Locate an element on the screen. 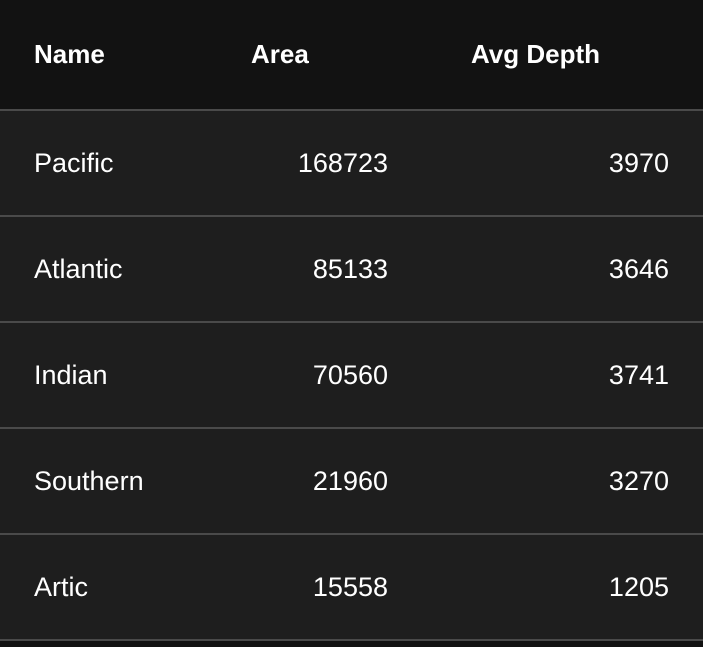 This screenshot has height=647, width=703. cell-name: Pacific is located at coordinates (125, 163).